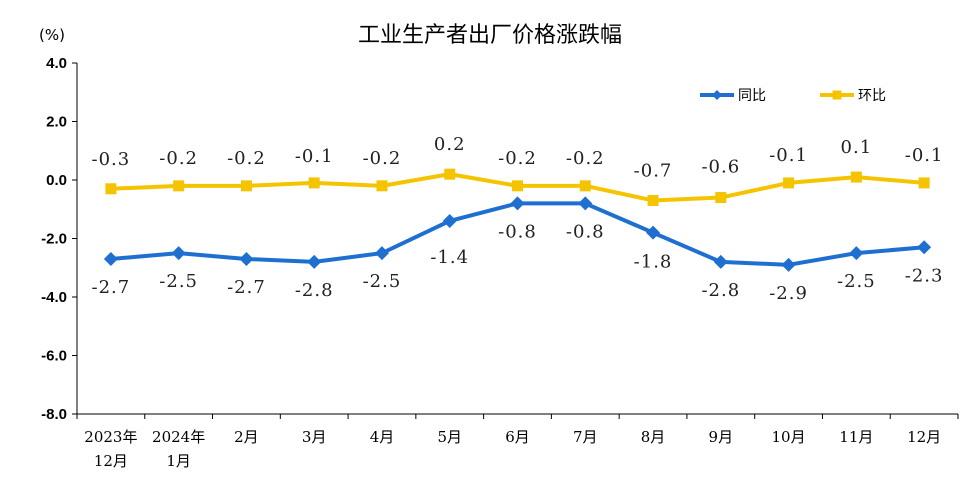  Describe the element at coordinates (449, 257) in the screenshot. I see `data-label: -1.4` at that location.